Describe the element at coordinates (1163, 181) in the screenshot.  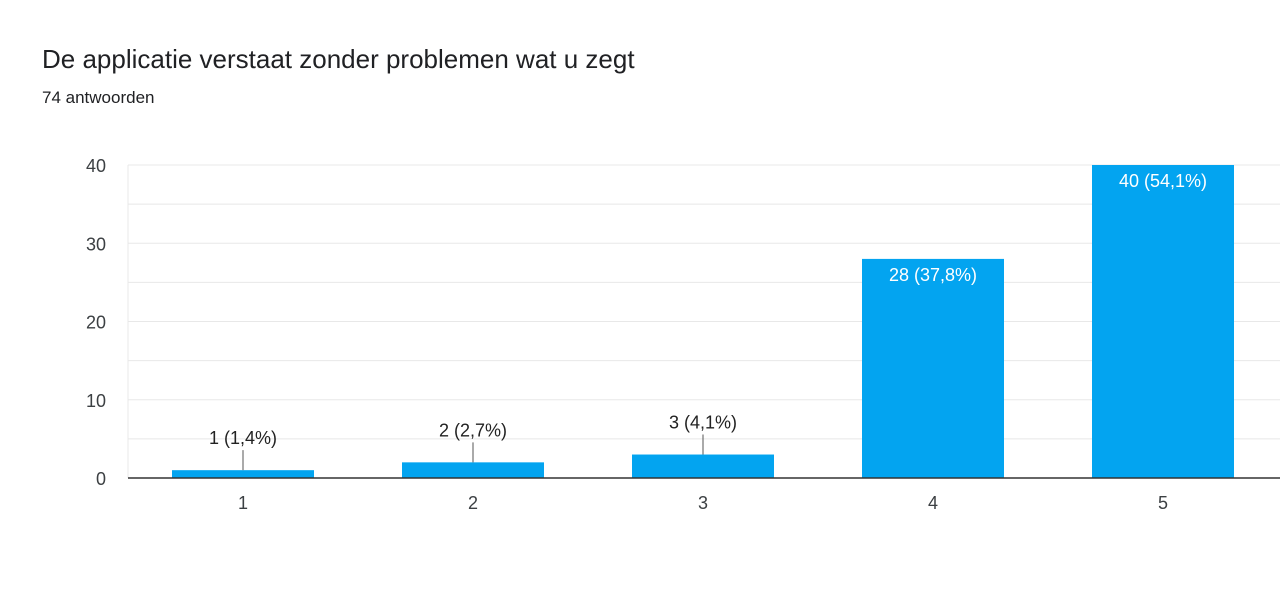
I see `data-label: 40 (54,1%)` at that location.